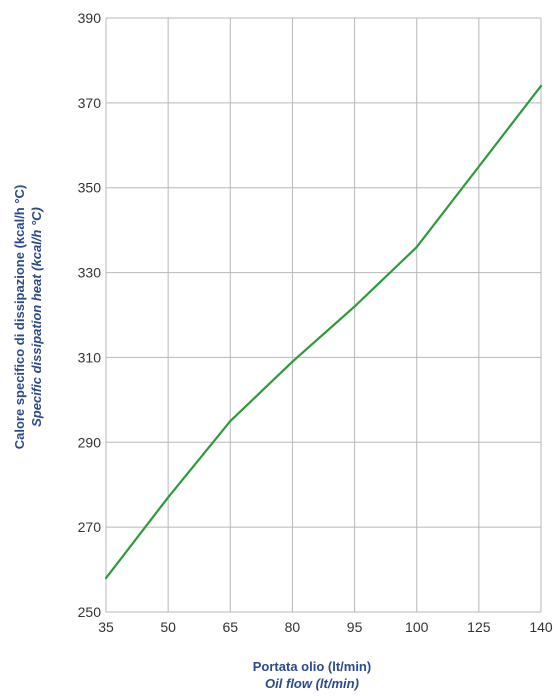  Describe the element at coordinates (355, 627) in the screenshot. I see `x-tick-label: 95` at that location.